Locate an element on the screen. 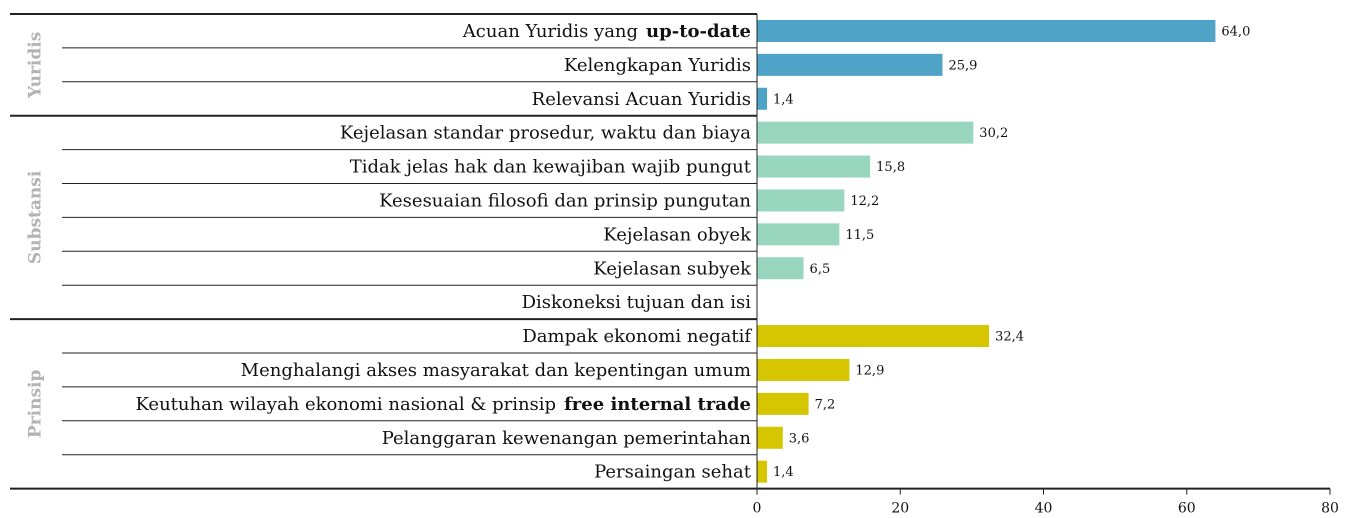 The height and width of the screenshot is (518, 1350). category-label-part: Kejelasan obyek is located at coordinates (677, 234).